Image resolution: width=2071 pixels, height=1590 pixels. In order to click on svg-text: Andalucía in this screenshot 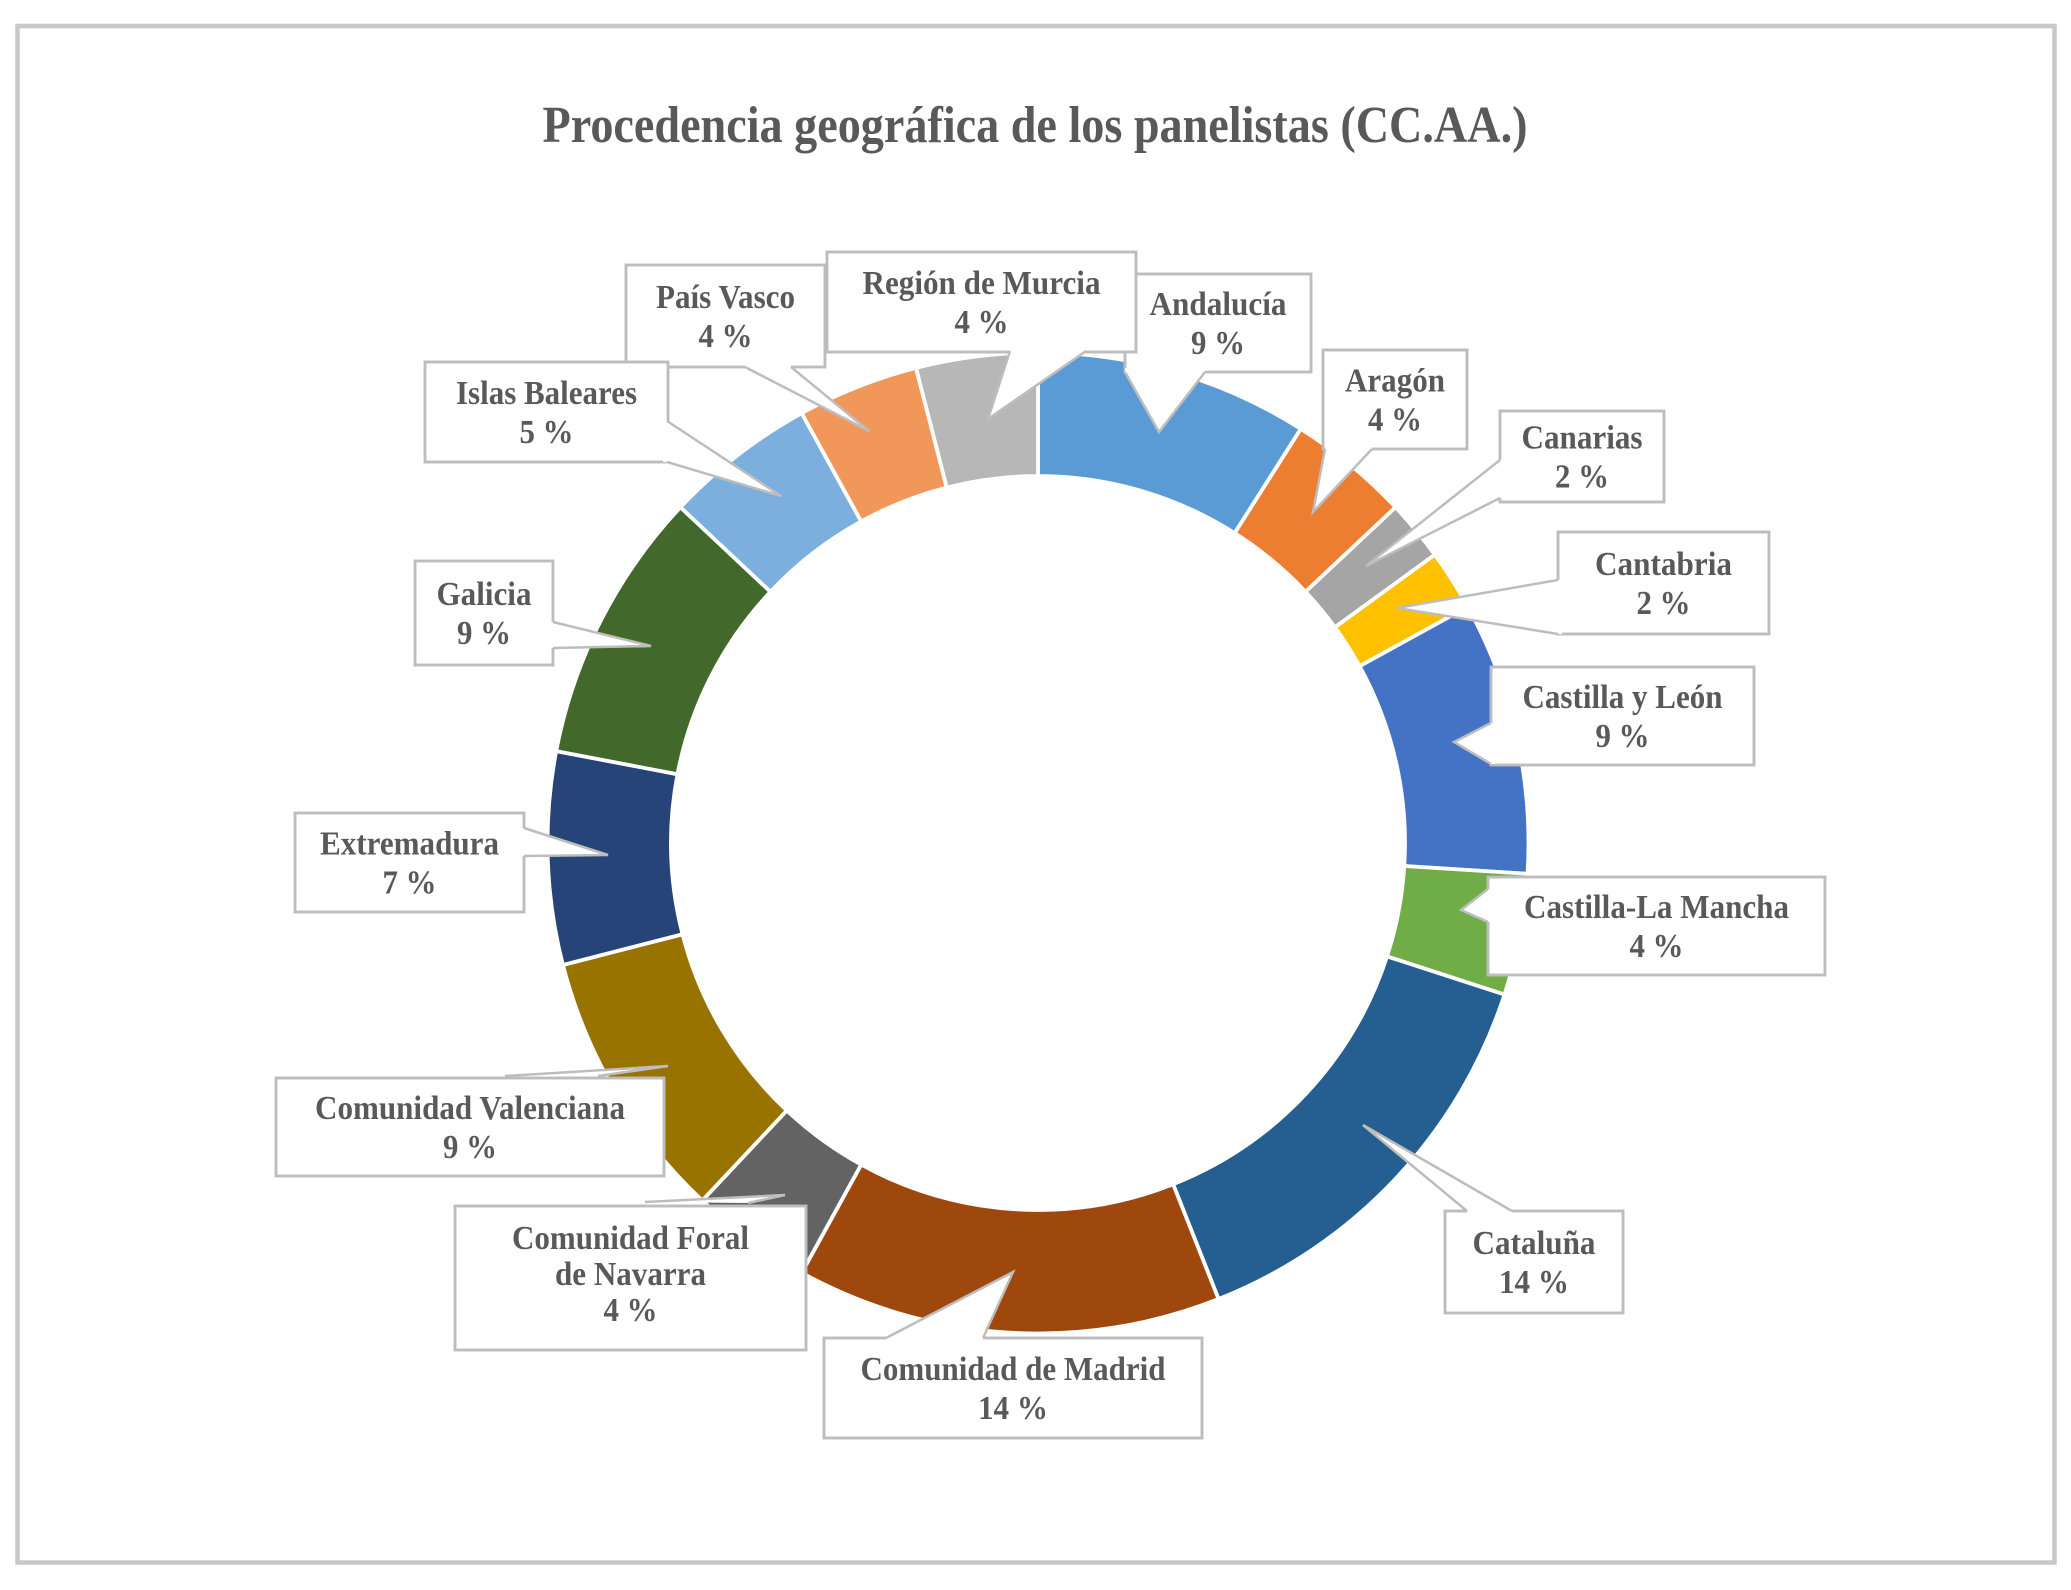, I will do `click(1218, 304)`.